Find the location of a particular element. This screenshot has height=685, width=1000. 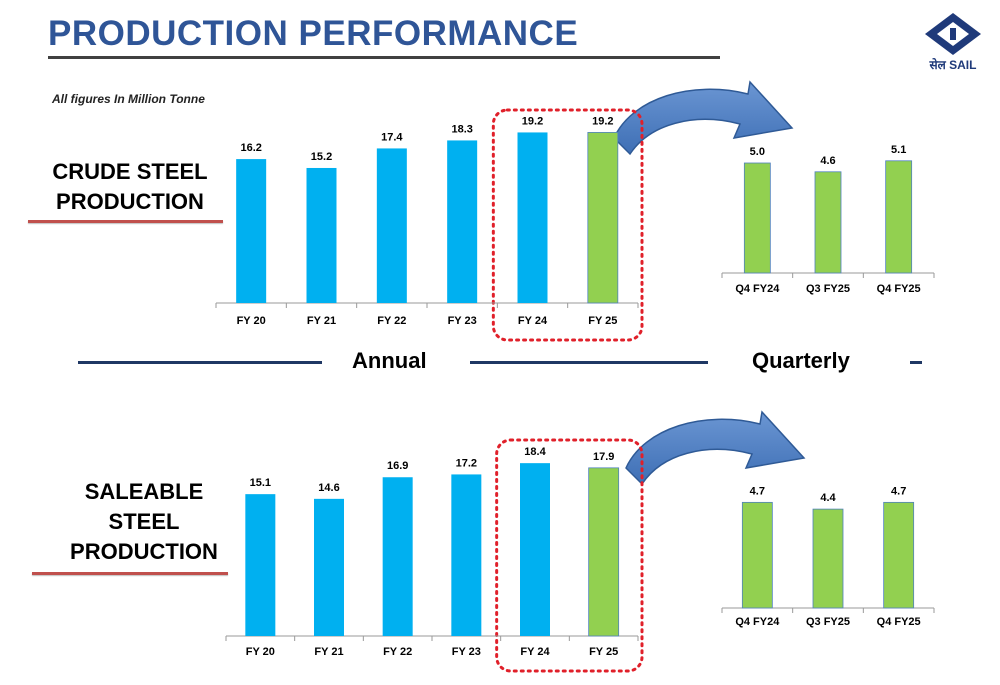

annual-divider-left is located at coordinates (200, 362).